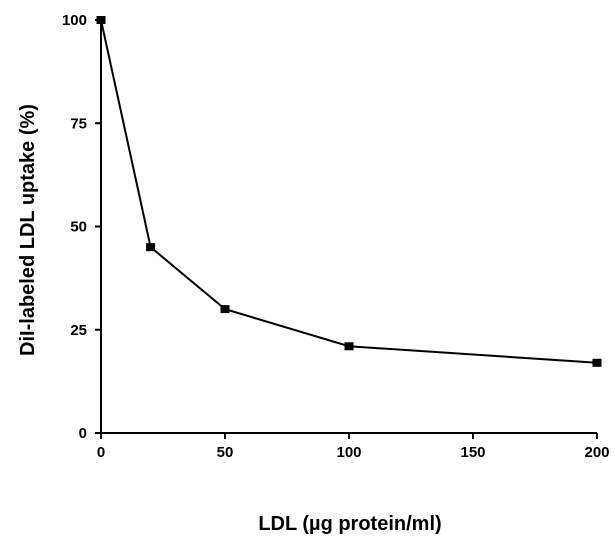 The image size is (615, 538). Describe the element at coordinates (28, 230) in the screenshot. I see `y-axis-title: DiI-labeled LDL uptake (%)` at that location.